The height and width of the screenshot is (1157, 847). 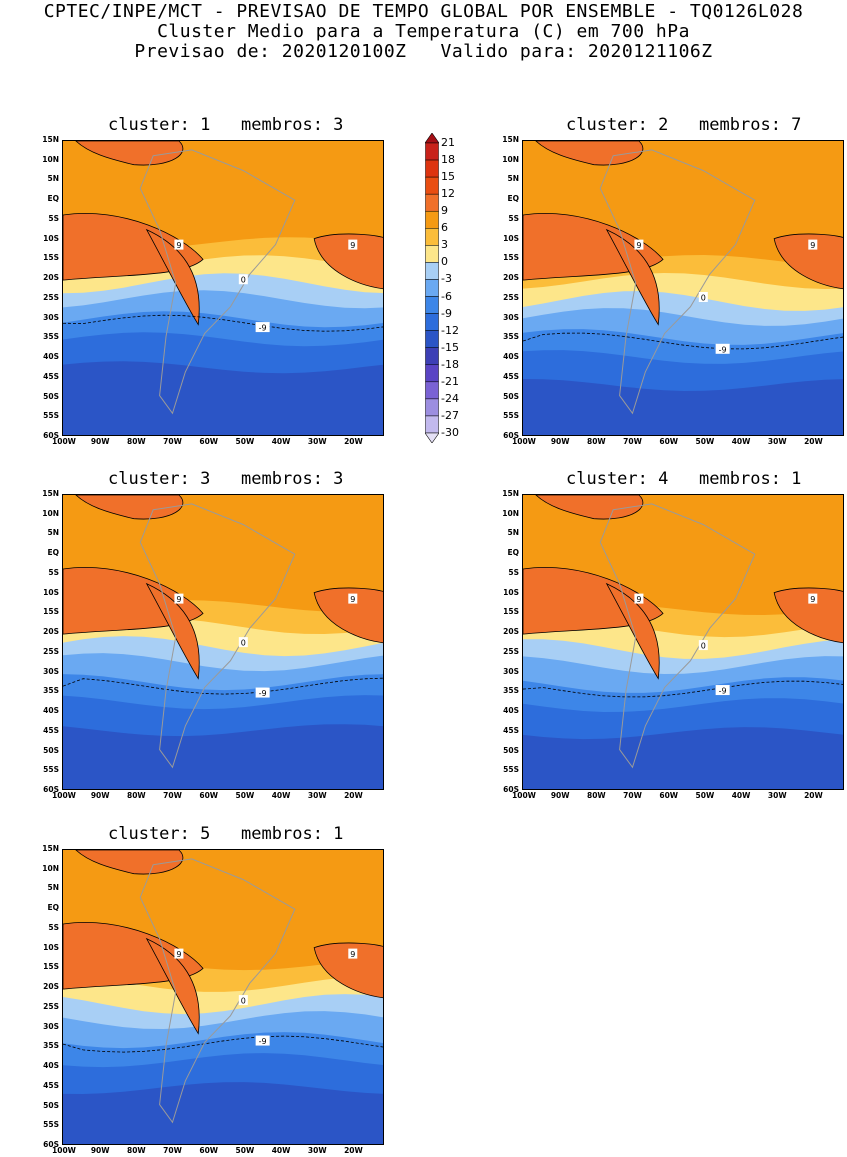 I want to click on colorbar-level-label: -18, so click(x=450, y=364).